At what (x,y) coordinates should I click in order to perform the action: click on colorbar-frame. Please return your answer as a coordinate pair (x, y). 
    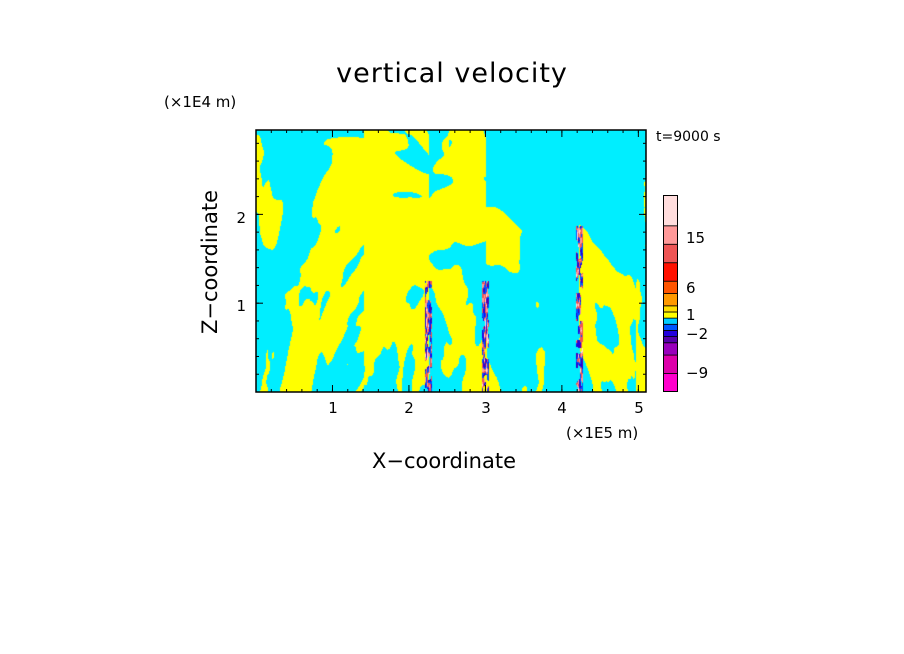
    Looking at the image, I should click on (670, 293).